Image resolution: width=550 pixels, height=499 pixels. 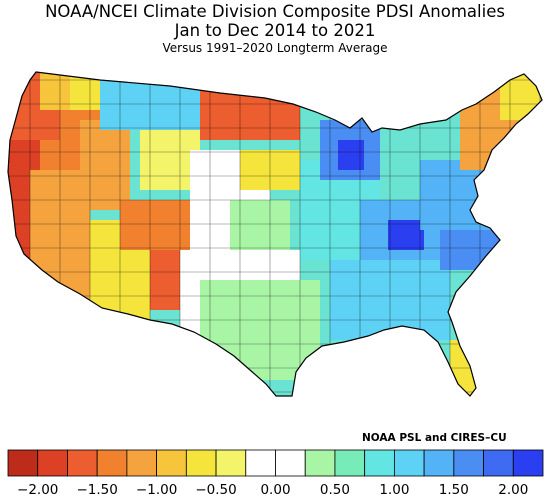 I want to click on colorbar-tick-label: −2.00, so click(x=38, y=490).